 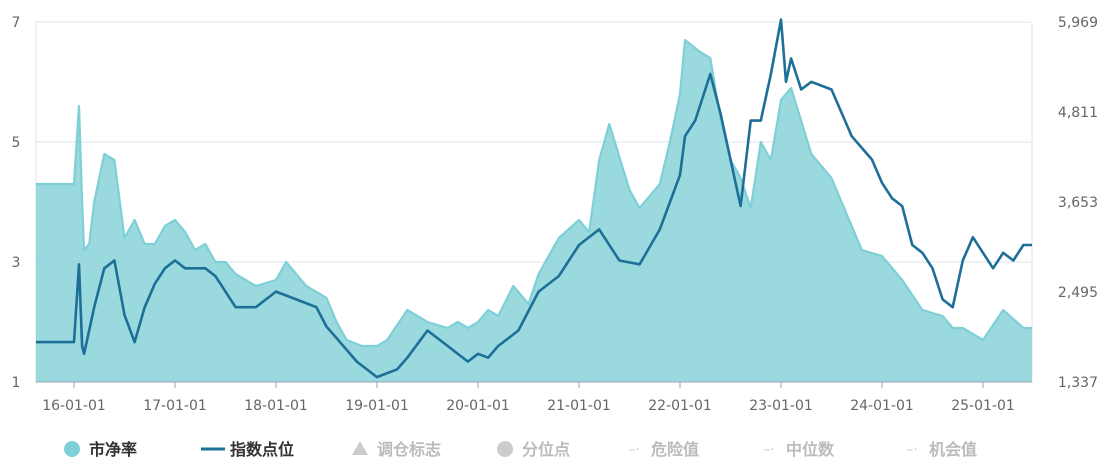 I want to click on legend-item: 分位点, so click(x=533, y=449).